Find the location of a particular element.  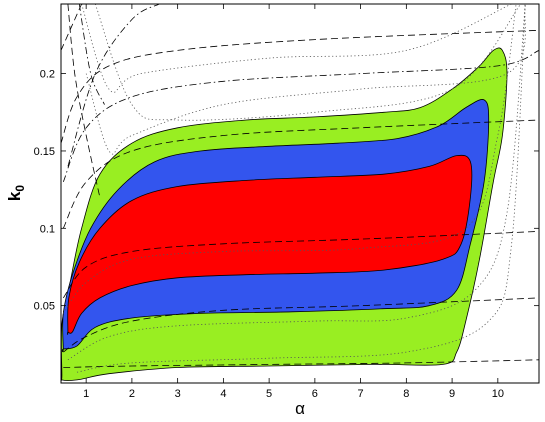

x-tick-label: 2 is located at coordinates (132, 394).